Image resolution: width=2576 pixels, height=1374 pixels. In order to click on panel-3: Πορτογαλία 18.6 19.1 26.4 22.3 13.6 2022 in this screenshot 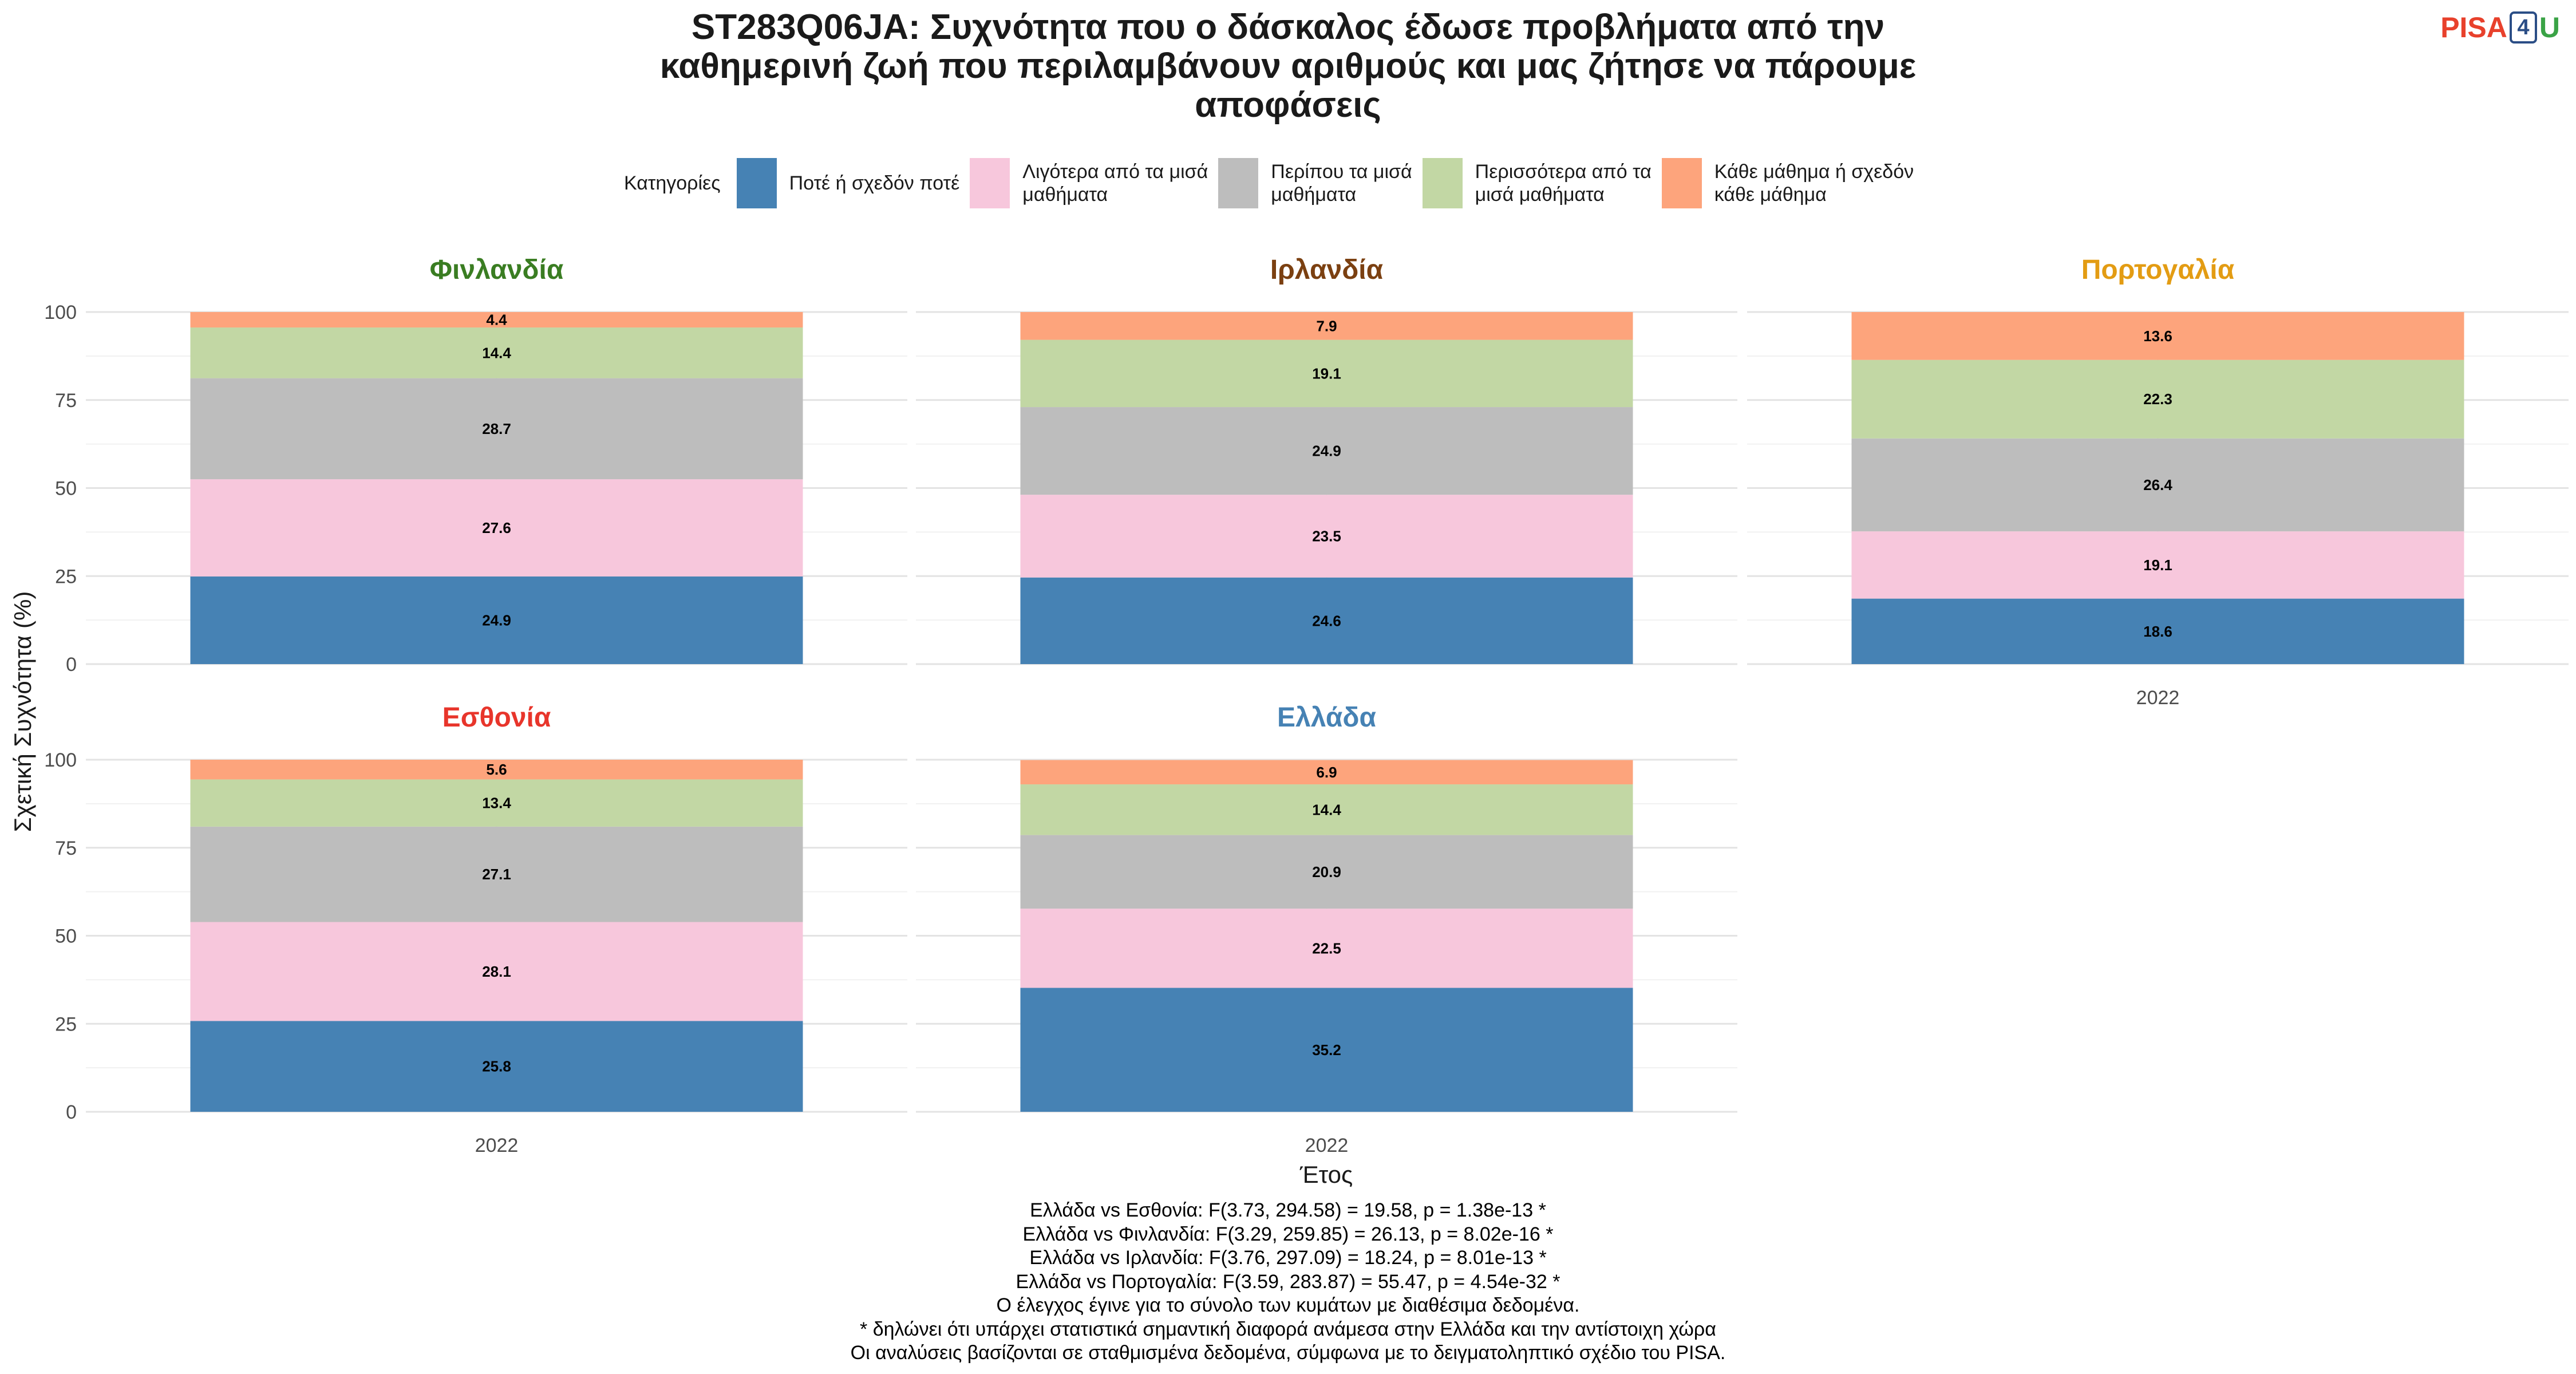, I will do `click(2158, 482)`.